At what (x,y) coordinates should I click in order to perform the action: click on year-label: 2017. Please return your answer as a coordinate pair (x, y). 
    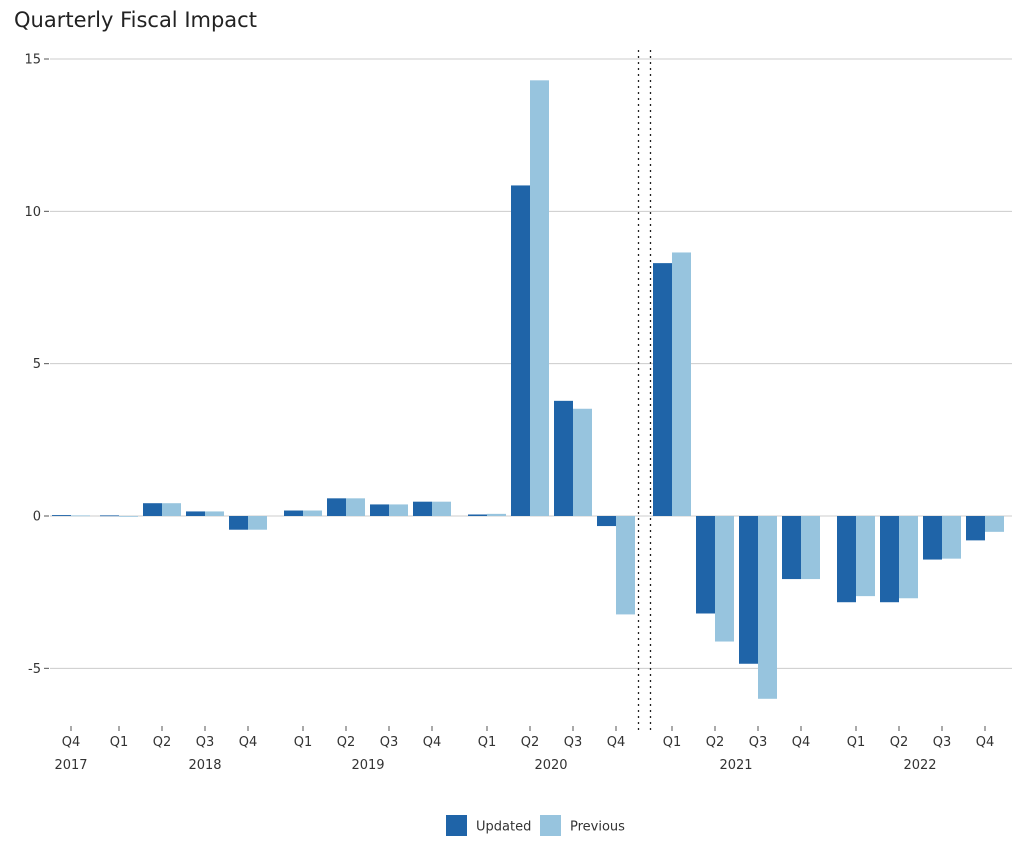
    Looking at the image, I should click on (70, 765).